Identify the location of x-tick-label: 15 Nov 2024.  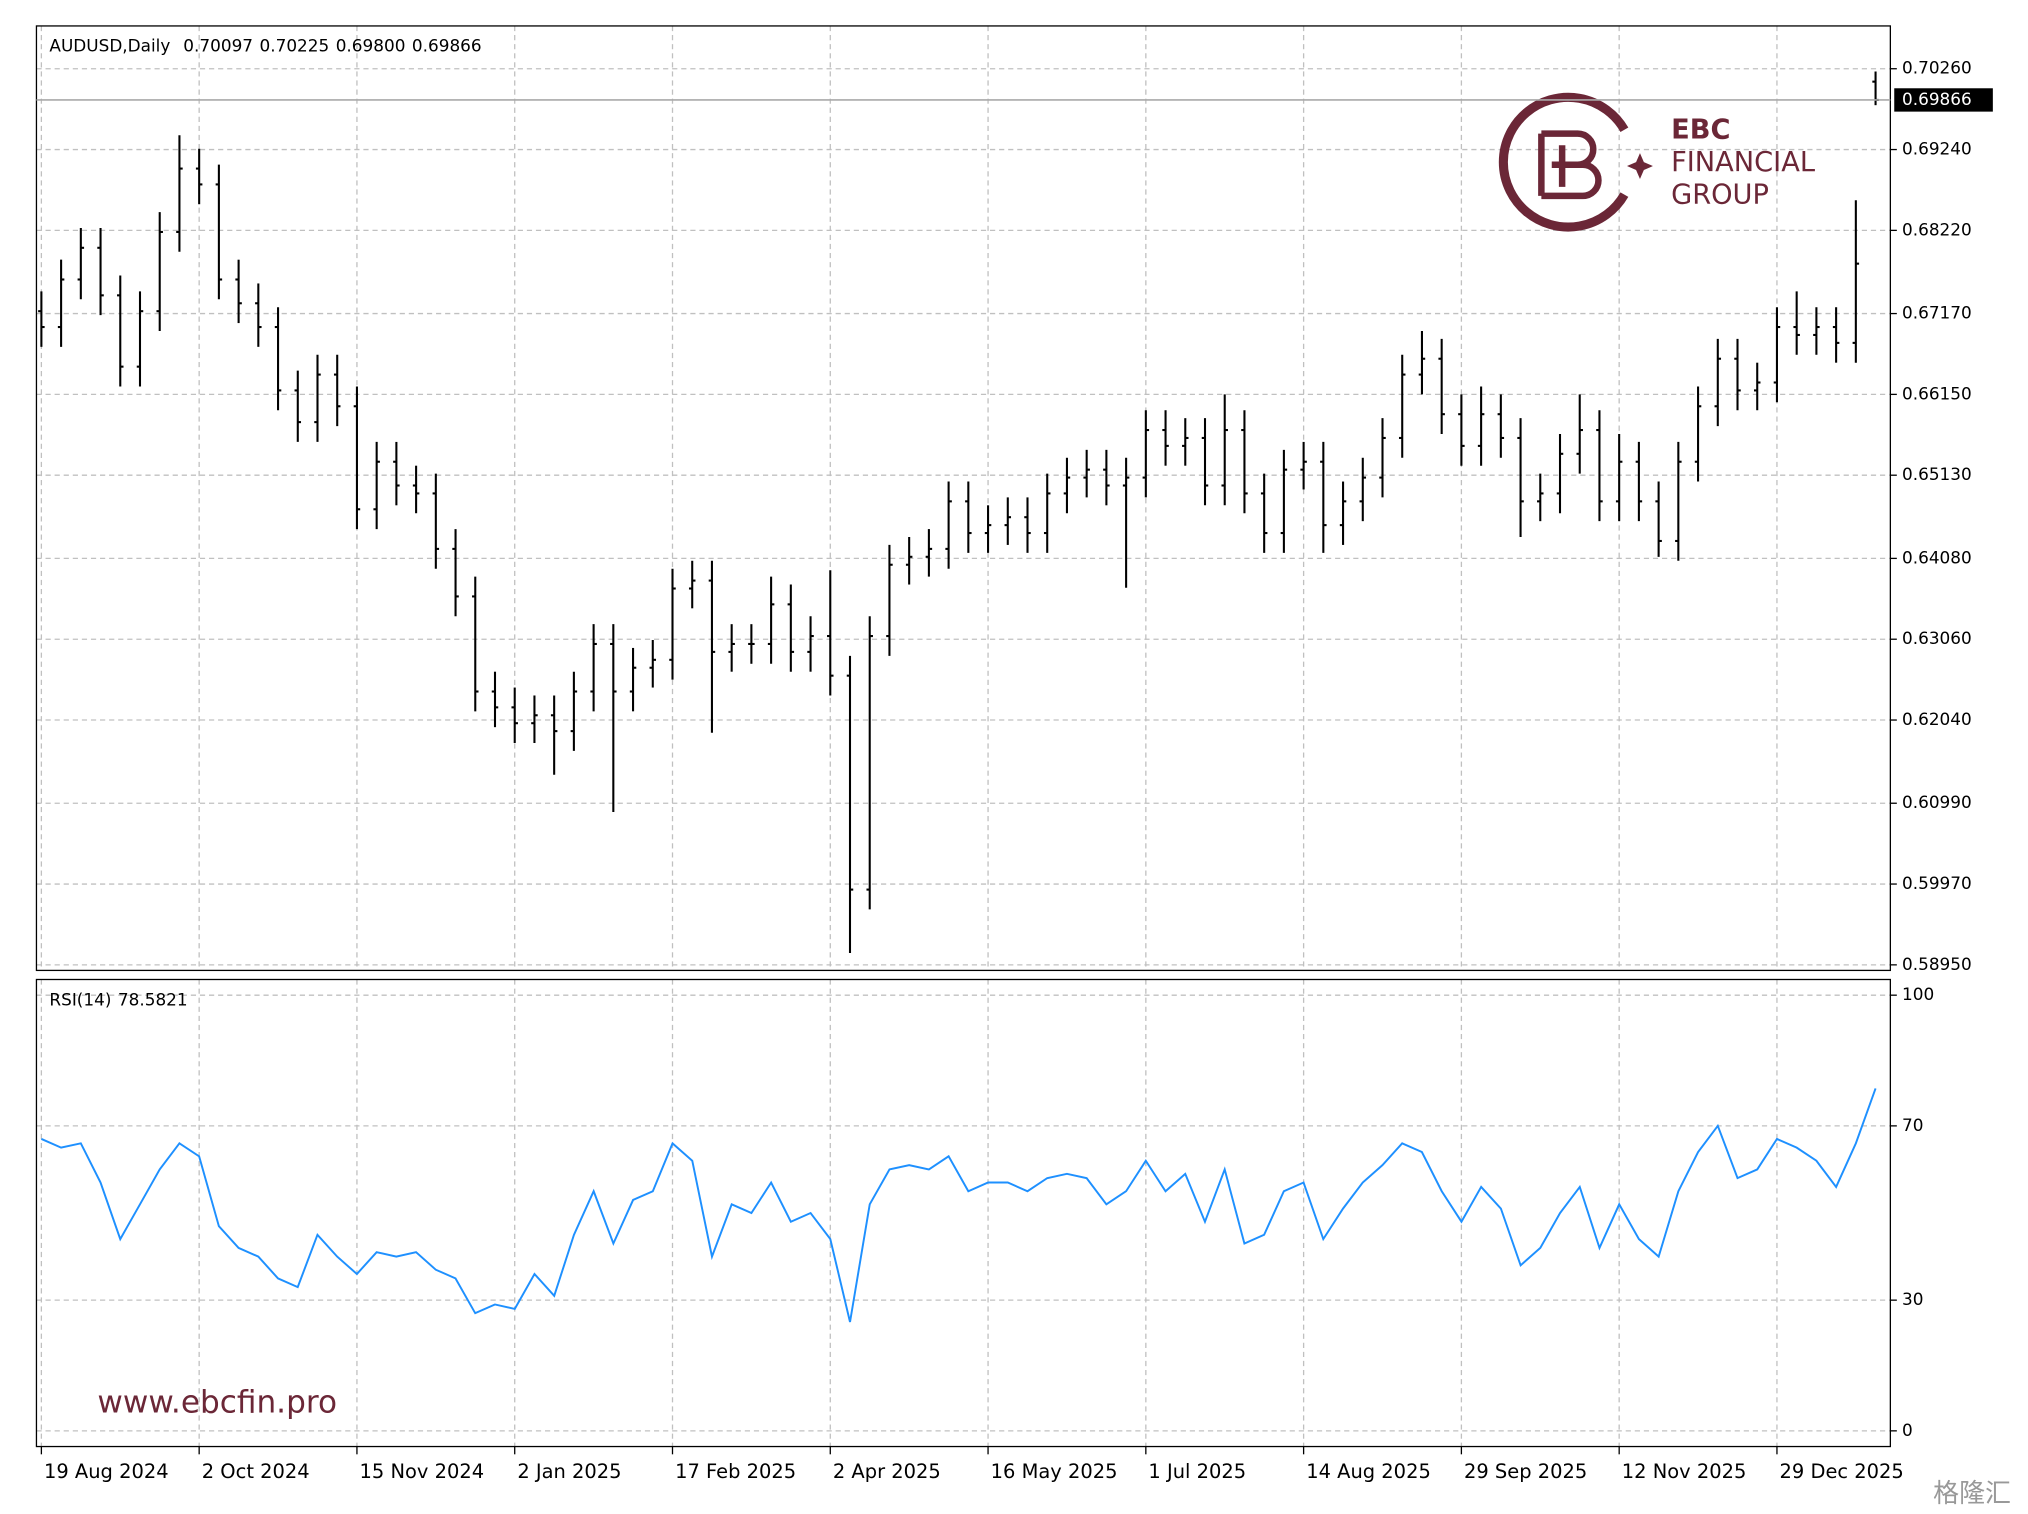
(422, 1471).